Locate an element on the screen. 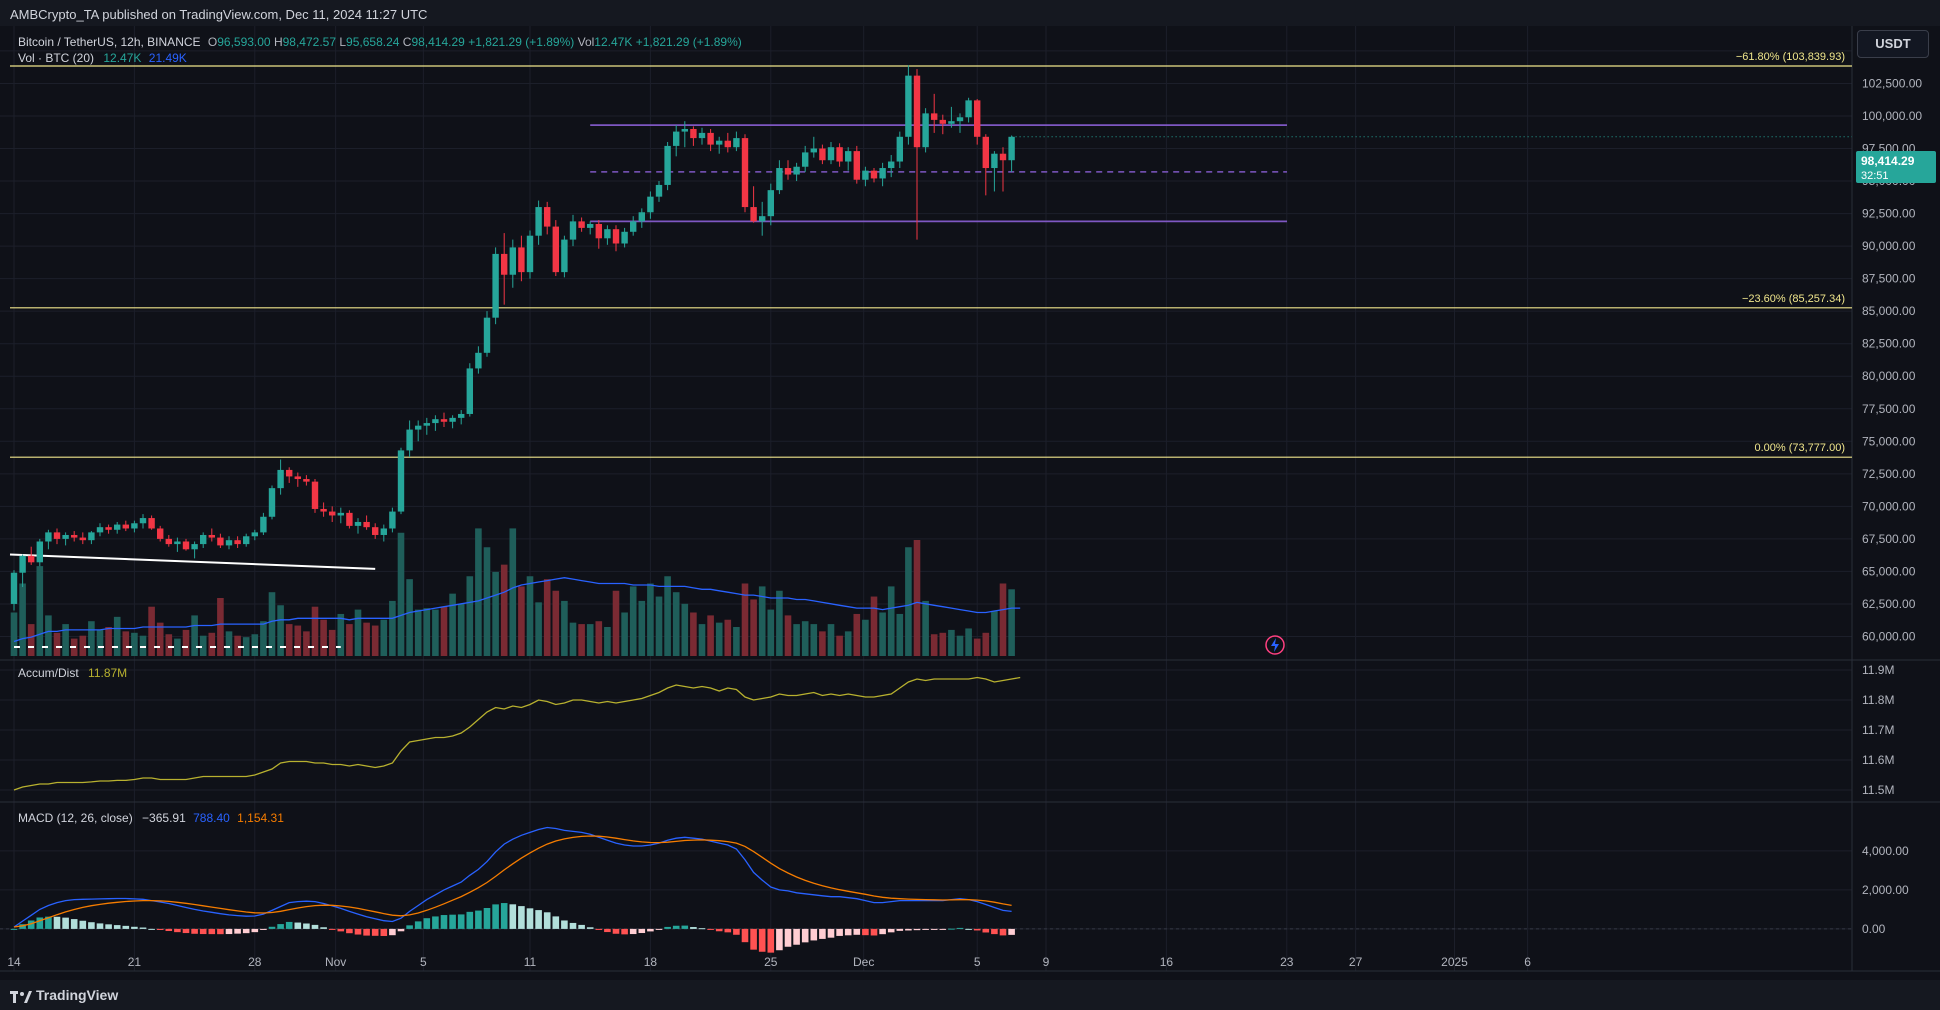 This screenshot has height=1010, width=1940. fib-label: −61.80% (103,839.93) is located at coordinates (1790, 57).